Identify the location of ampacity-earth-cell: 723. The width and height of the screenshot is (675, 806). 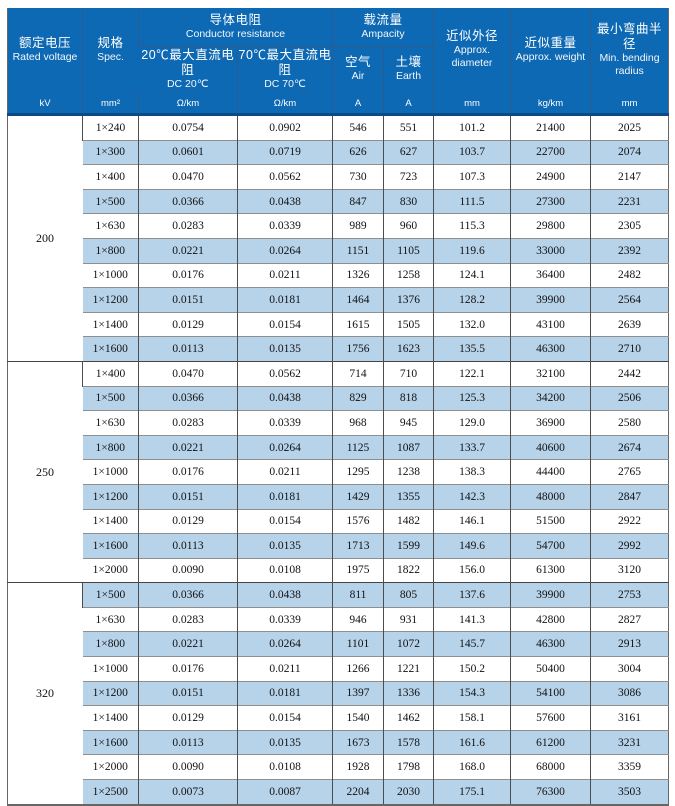
(408, 177).